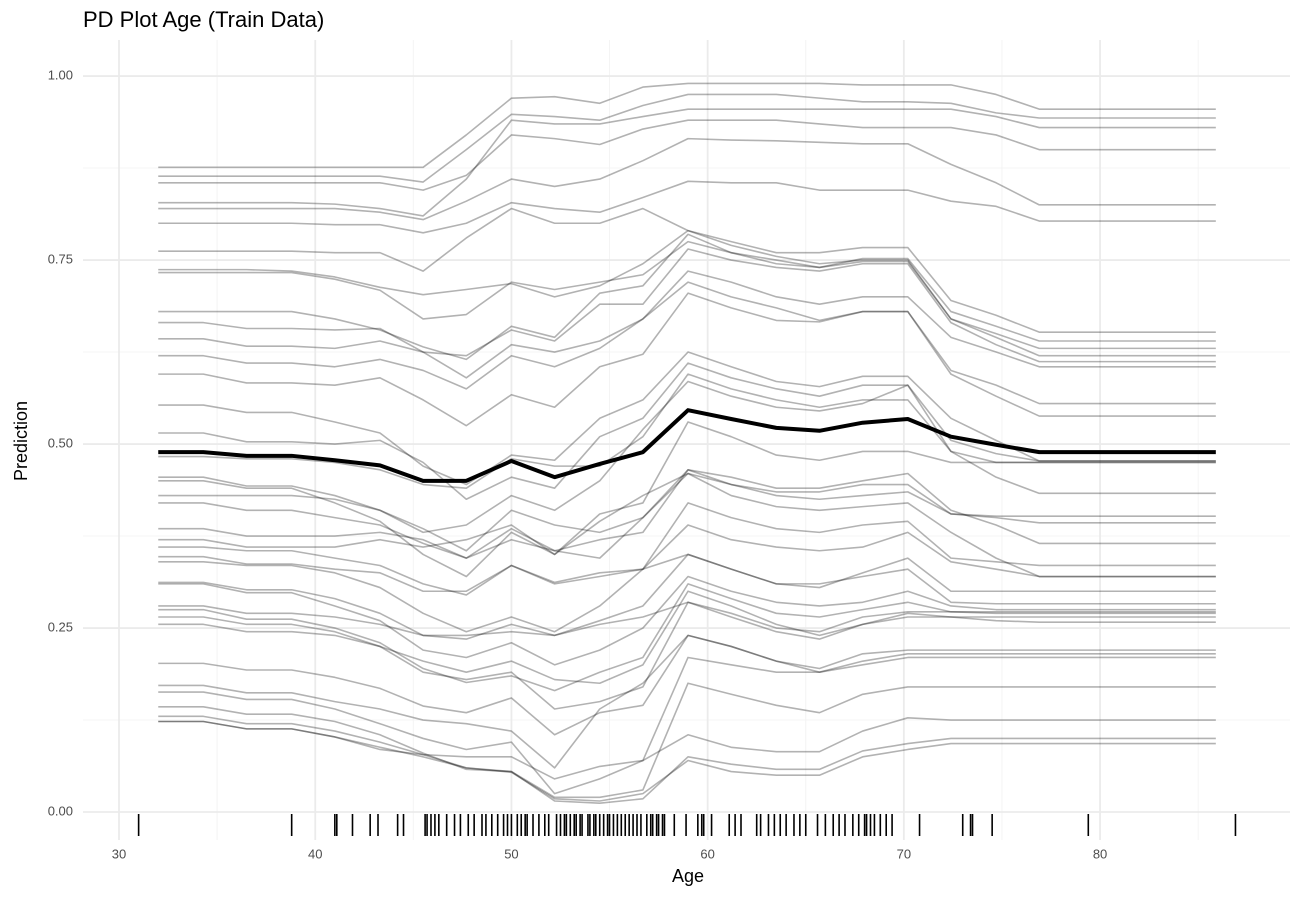 The height and width of the screenshot is (902, 1302). I want to click on x-axis-title: Age, so click(688, 876).